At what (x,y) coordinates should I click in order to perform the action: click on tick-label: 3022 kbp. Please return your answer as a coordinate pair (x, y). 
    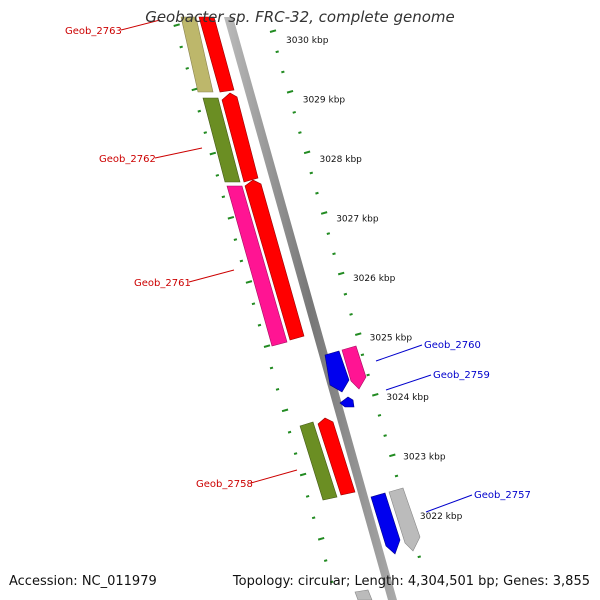
    Looking at the image, I should click on (441, 517).